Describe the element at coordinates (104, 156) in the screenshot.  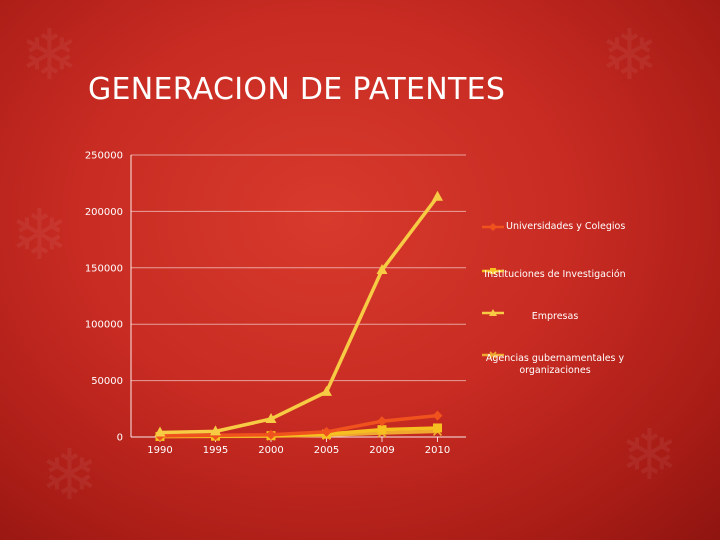
I see `y-tick-label: 250000` at that location.